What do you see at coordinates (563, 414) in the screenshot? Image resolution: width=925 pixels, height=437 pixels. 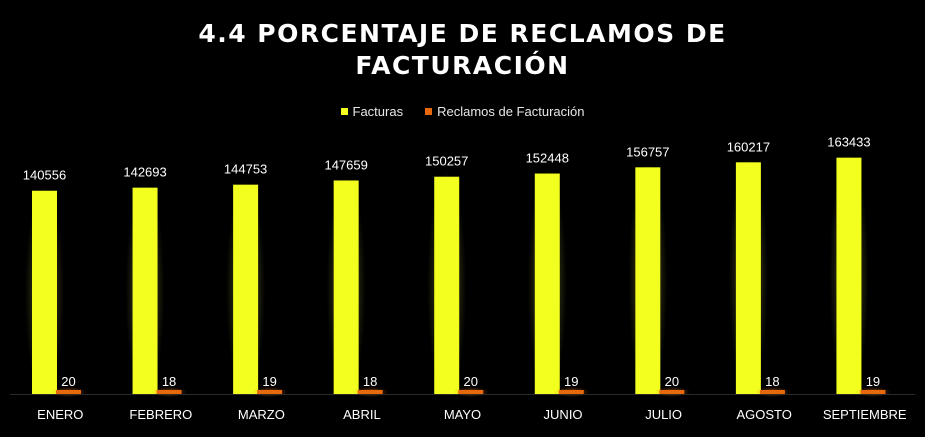 I see `x-tick-label: JUNIO` at bounding box center [563, 414].